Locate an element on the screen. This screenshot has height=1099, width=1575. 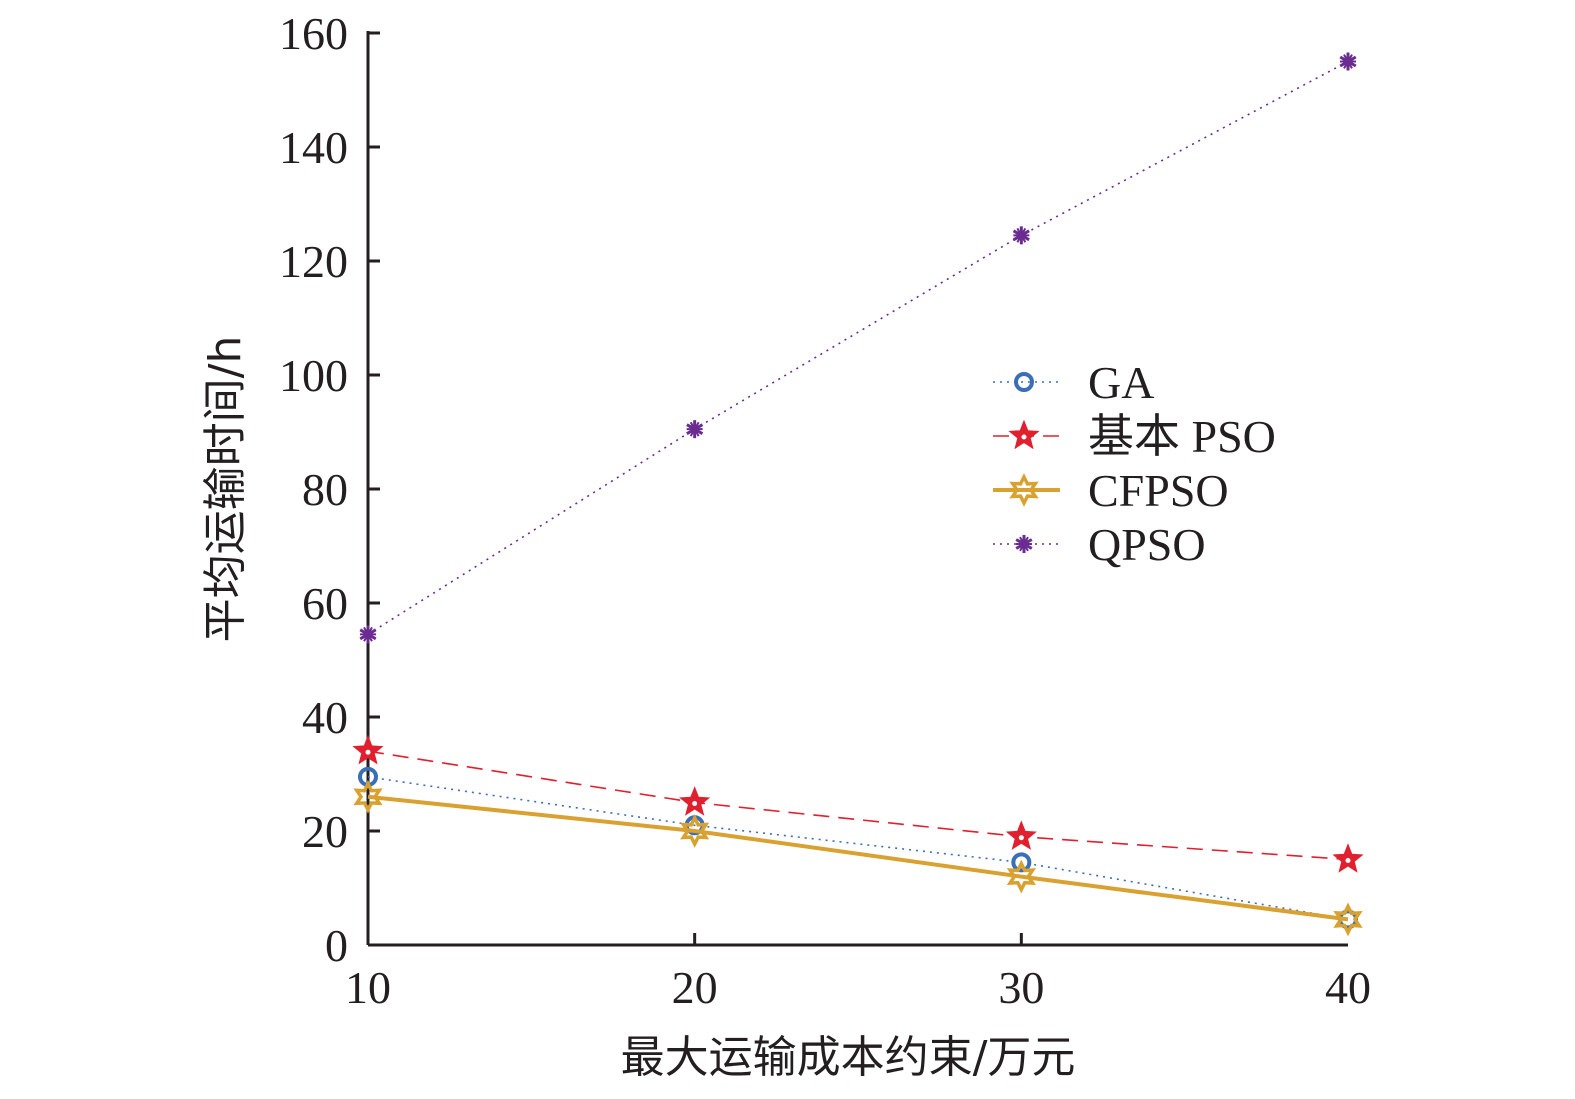
y-tick-label: 0 is located at coordinates (336, 945).